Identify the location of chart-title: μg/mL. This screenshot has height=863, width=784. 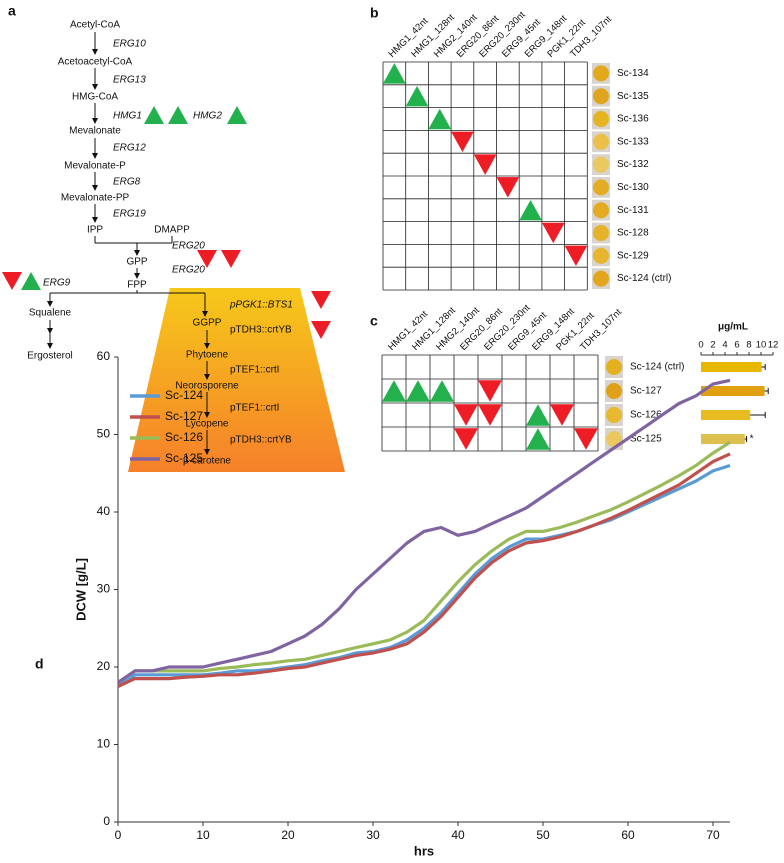
(733, 327).